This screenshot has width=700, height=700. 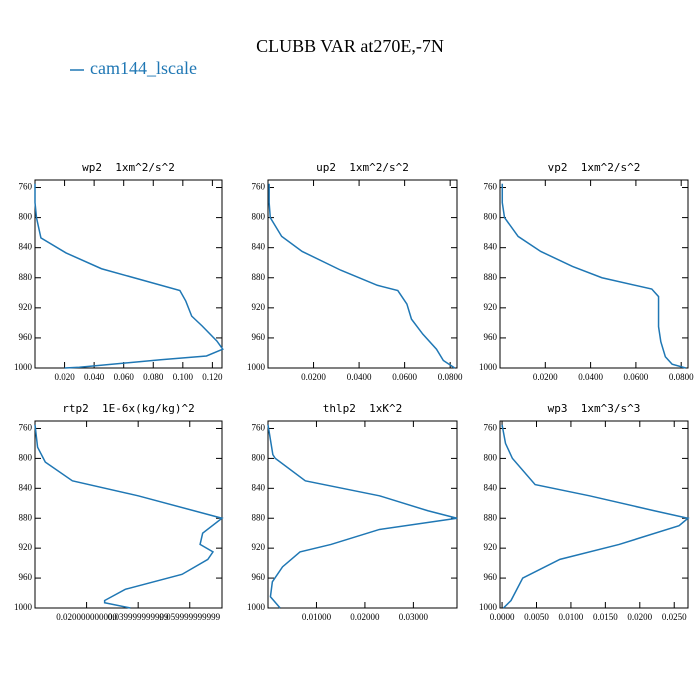 I want to click on x-tick-label: 0.0000, so click(x=502, y=617).